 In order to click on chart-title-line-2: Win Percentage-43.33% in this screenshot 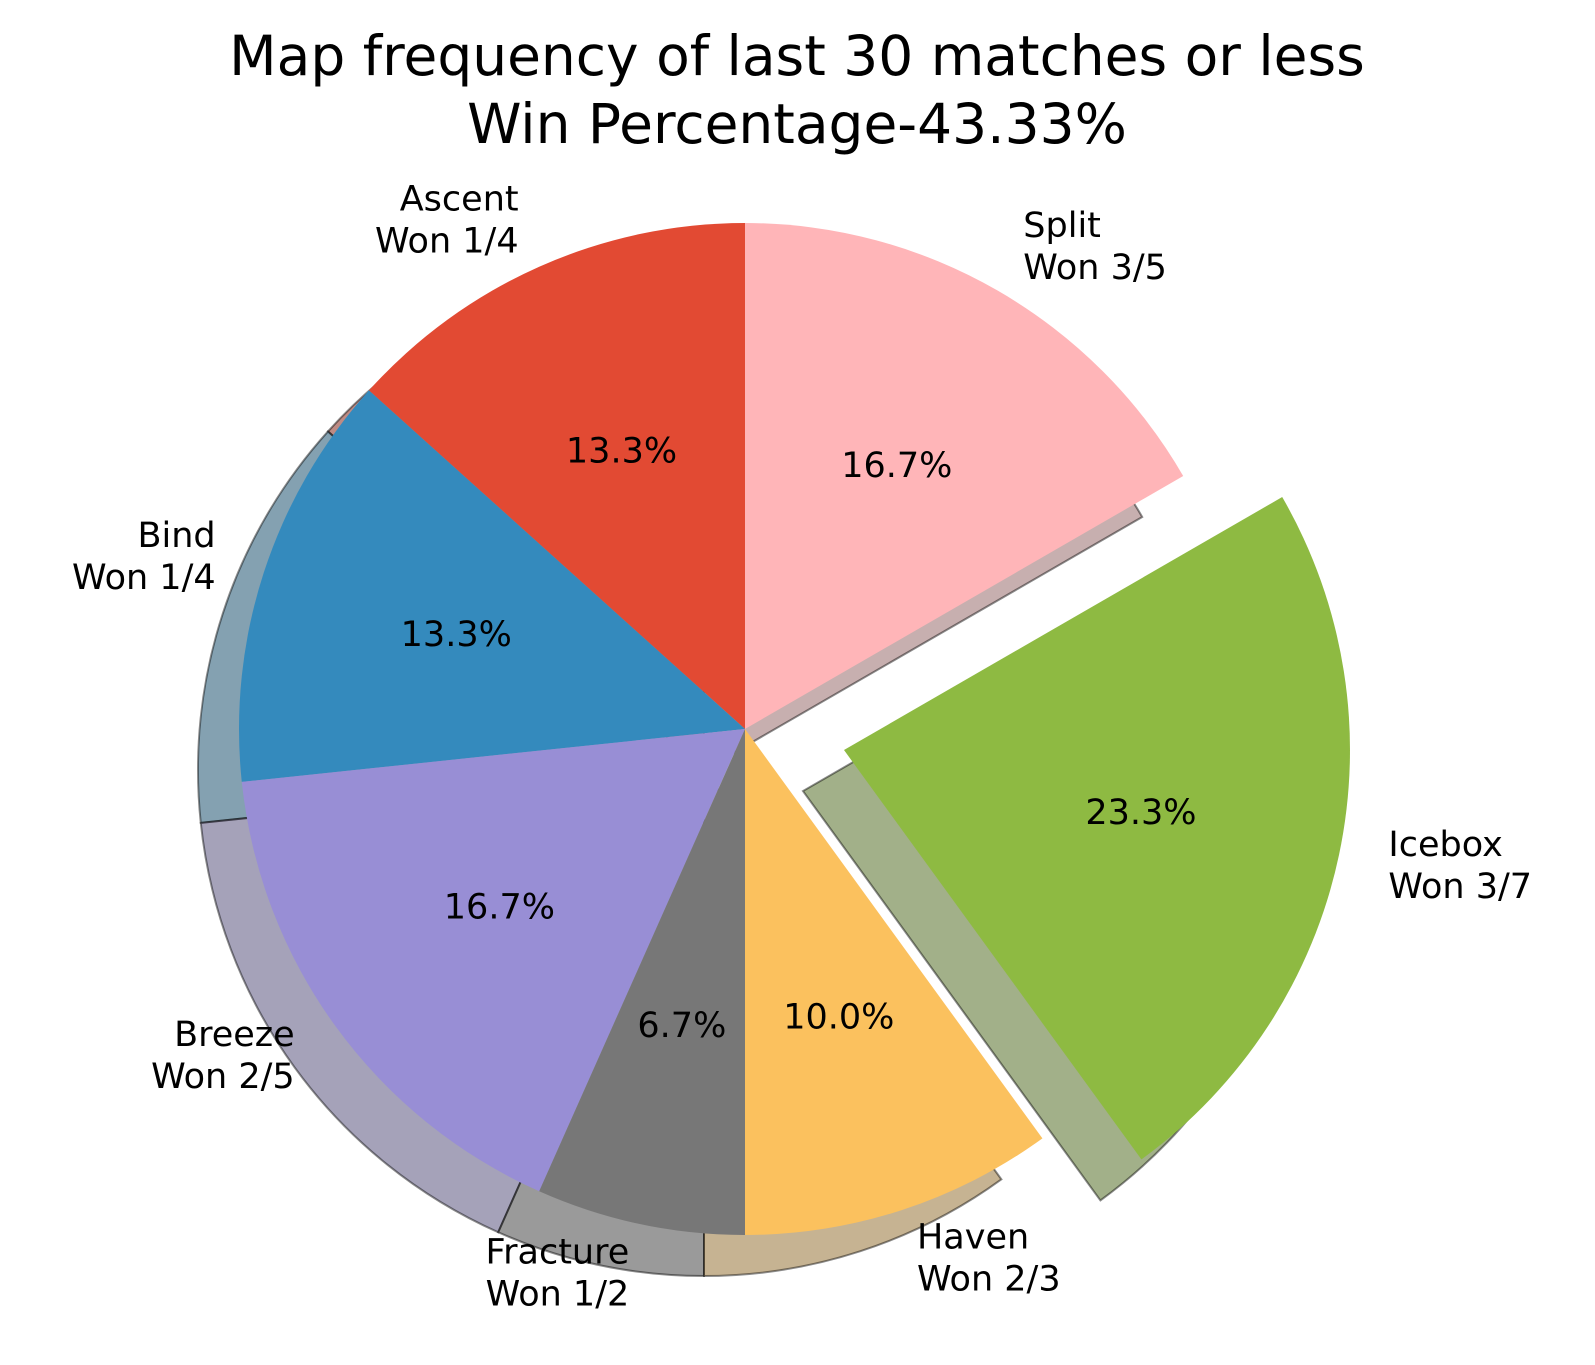, I will do `click(797, 124)`.